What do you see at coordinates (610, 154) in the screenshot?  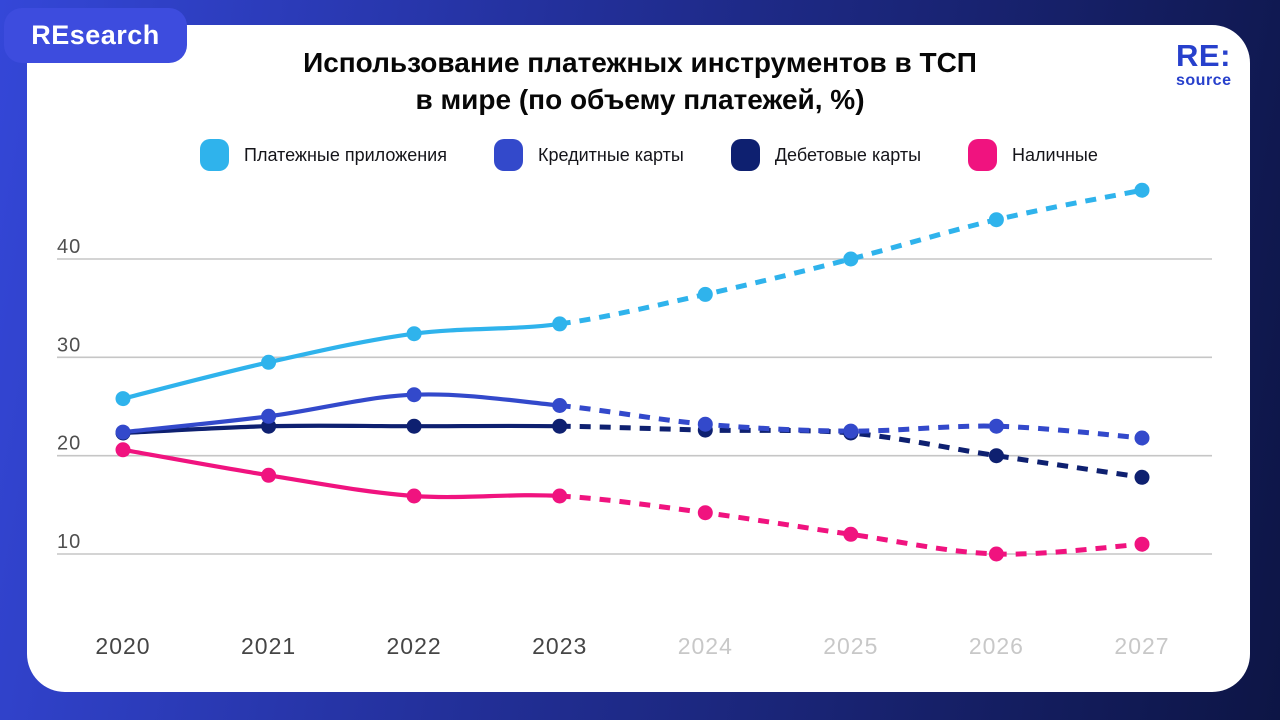 I see `legend-label: Кредитные карты` at bounding box center [610, 154].